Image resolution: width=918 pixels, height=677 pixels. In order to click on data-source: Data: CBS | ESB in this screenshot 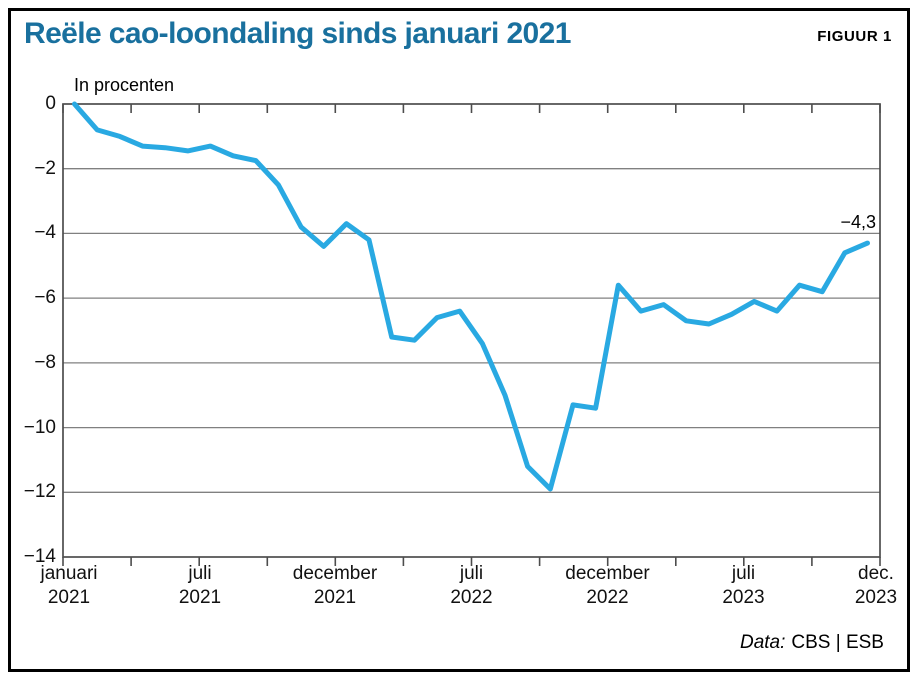, I will do `click(812, 643)`.